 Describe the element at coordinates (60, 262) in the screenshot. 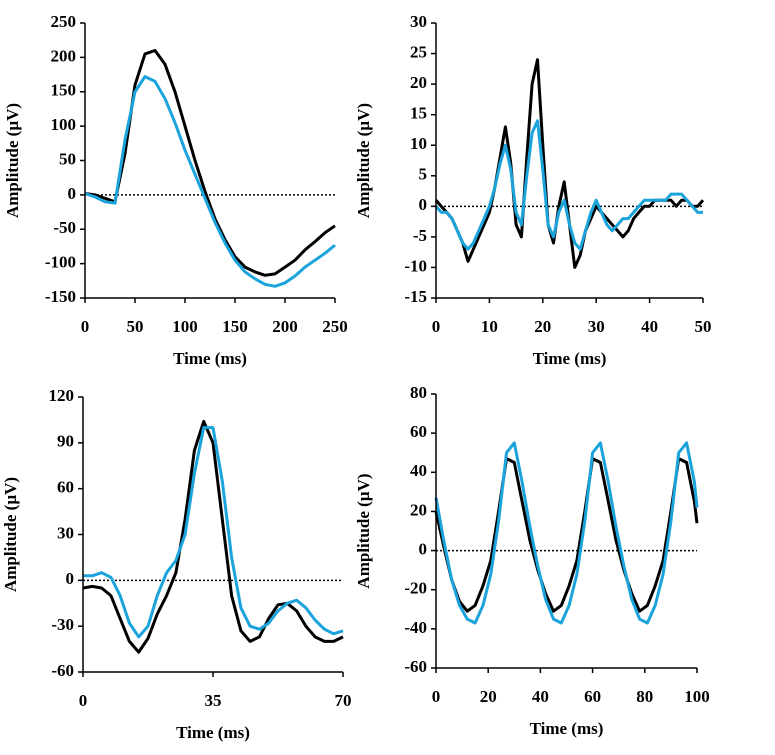

I see `y-tick-label: -100` at that location.